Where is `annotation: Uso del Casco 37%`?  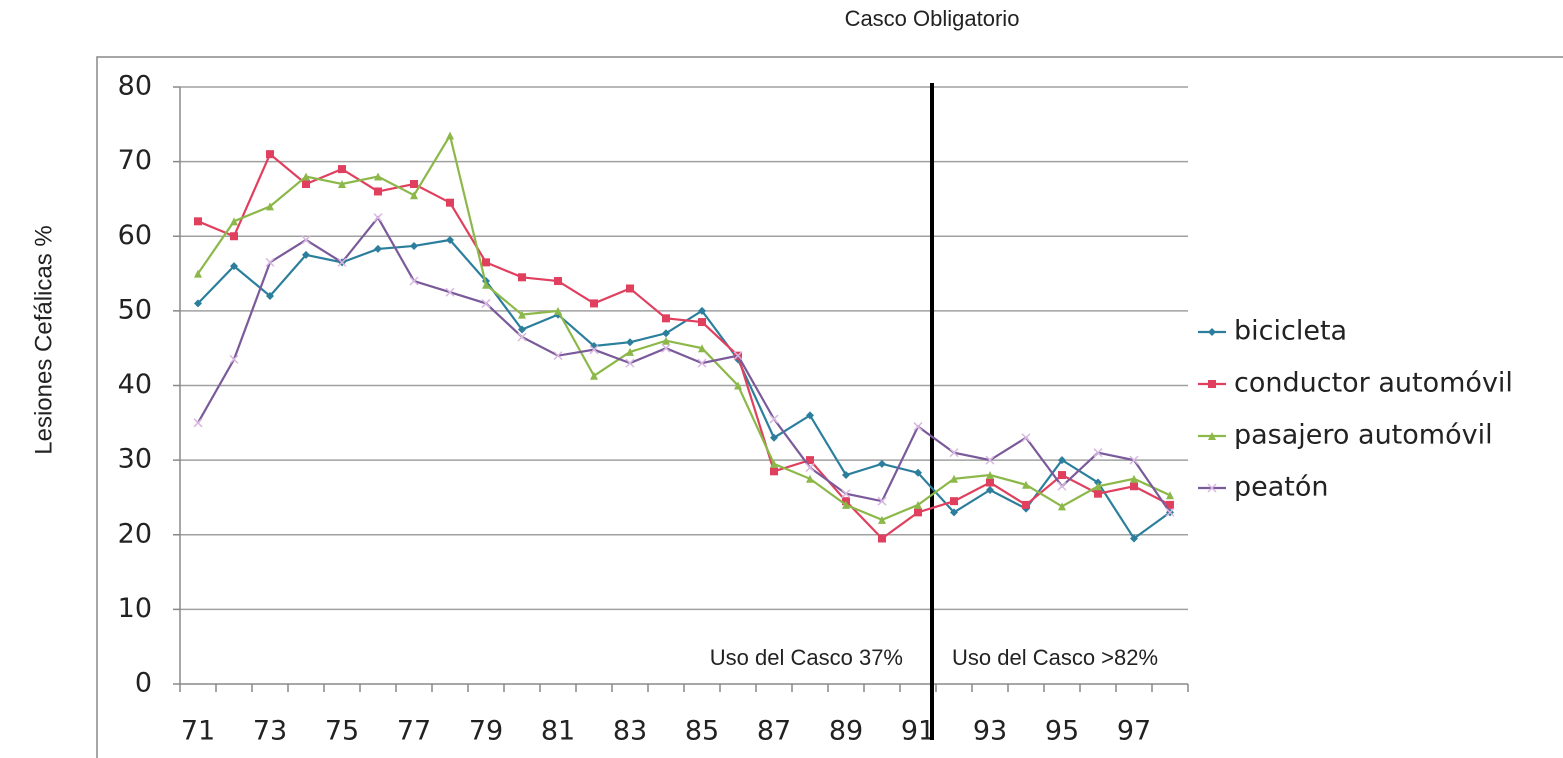 annotation: Uso del Casco 37% is located at coordinates (806, 657).